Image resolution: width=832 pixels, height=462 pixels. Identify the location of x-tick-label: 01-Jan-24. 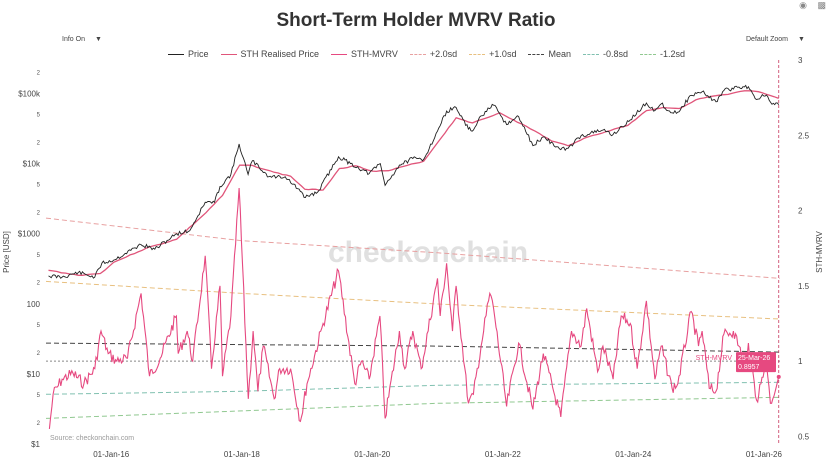
(633, 454).